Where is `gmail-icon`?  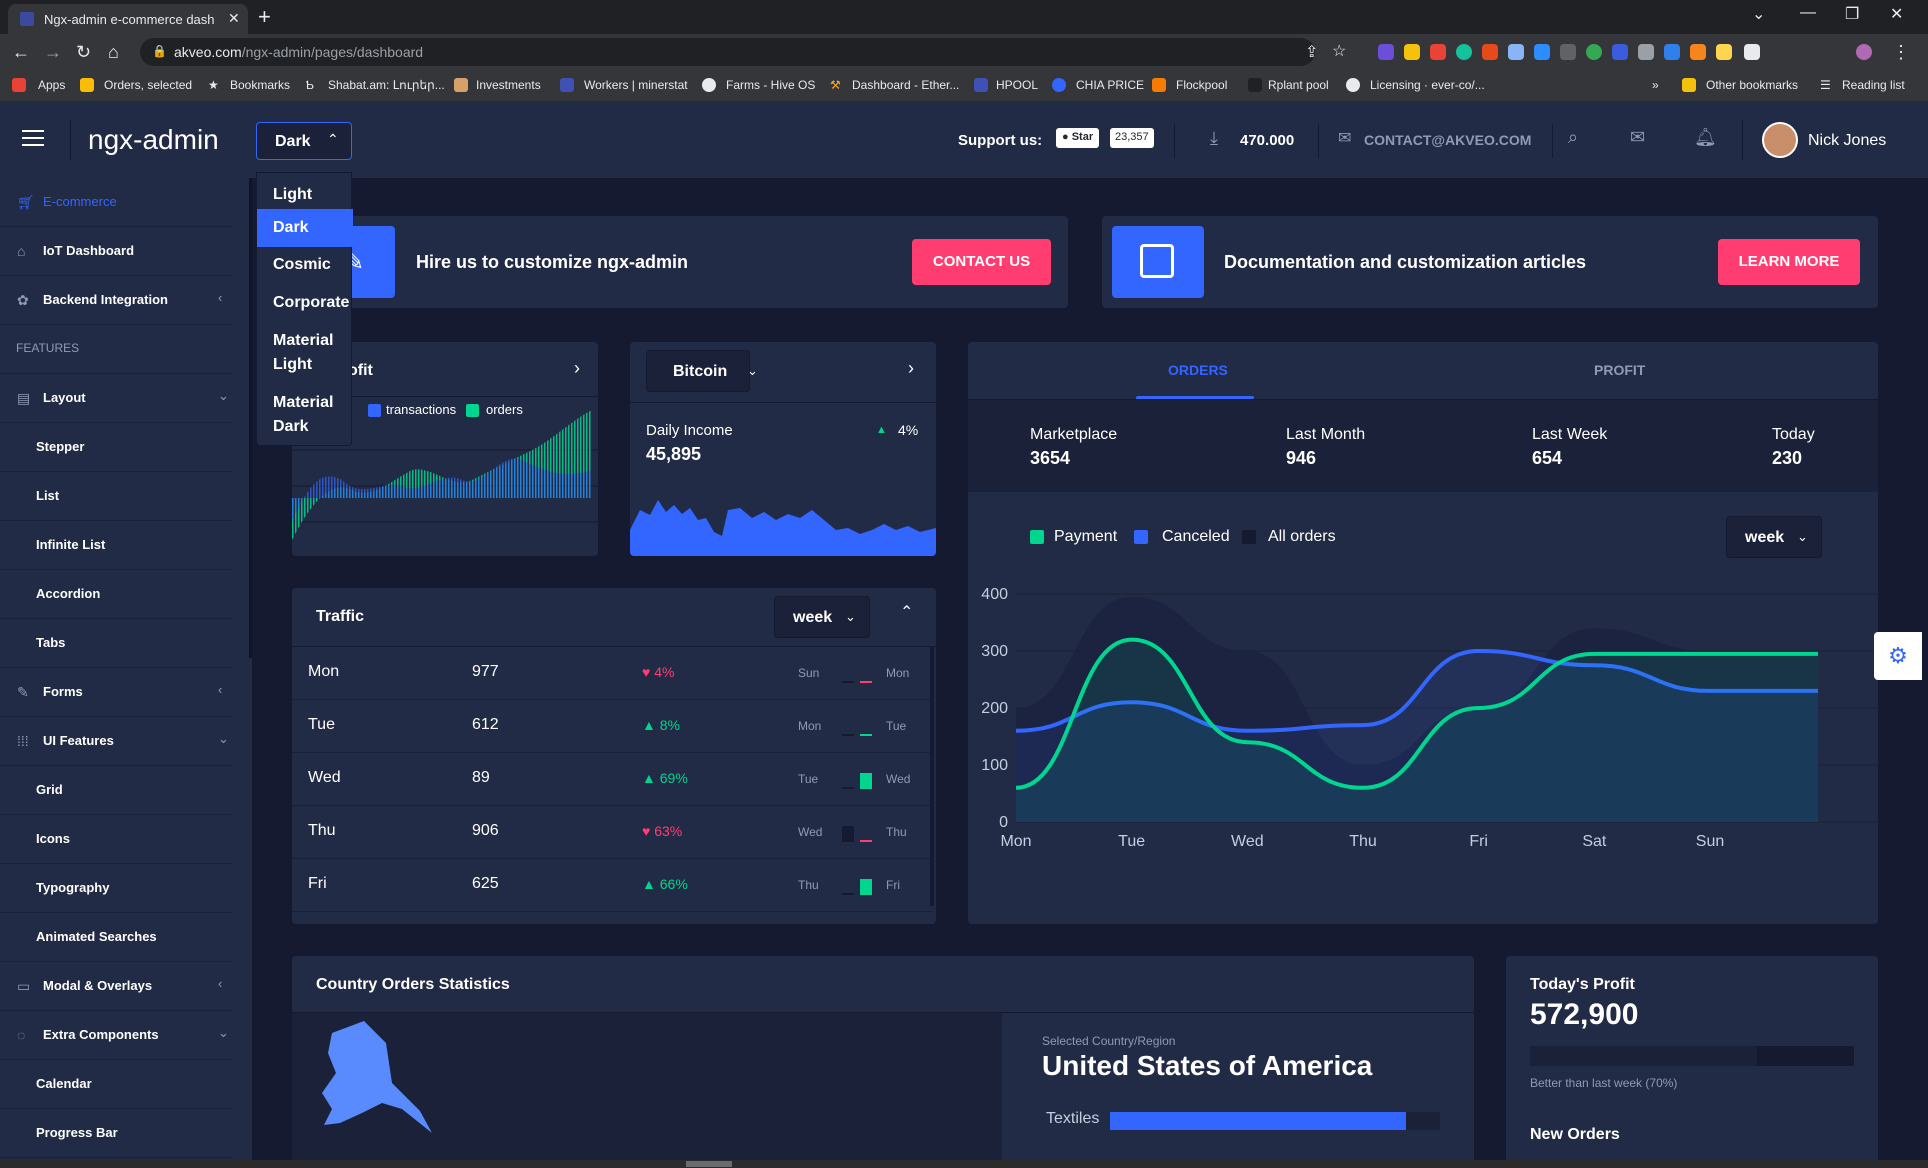 gmail-icon is located at coordinates (1438, 52).